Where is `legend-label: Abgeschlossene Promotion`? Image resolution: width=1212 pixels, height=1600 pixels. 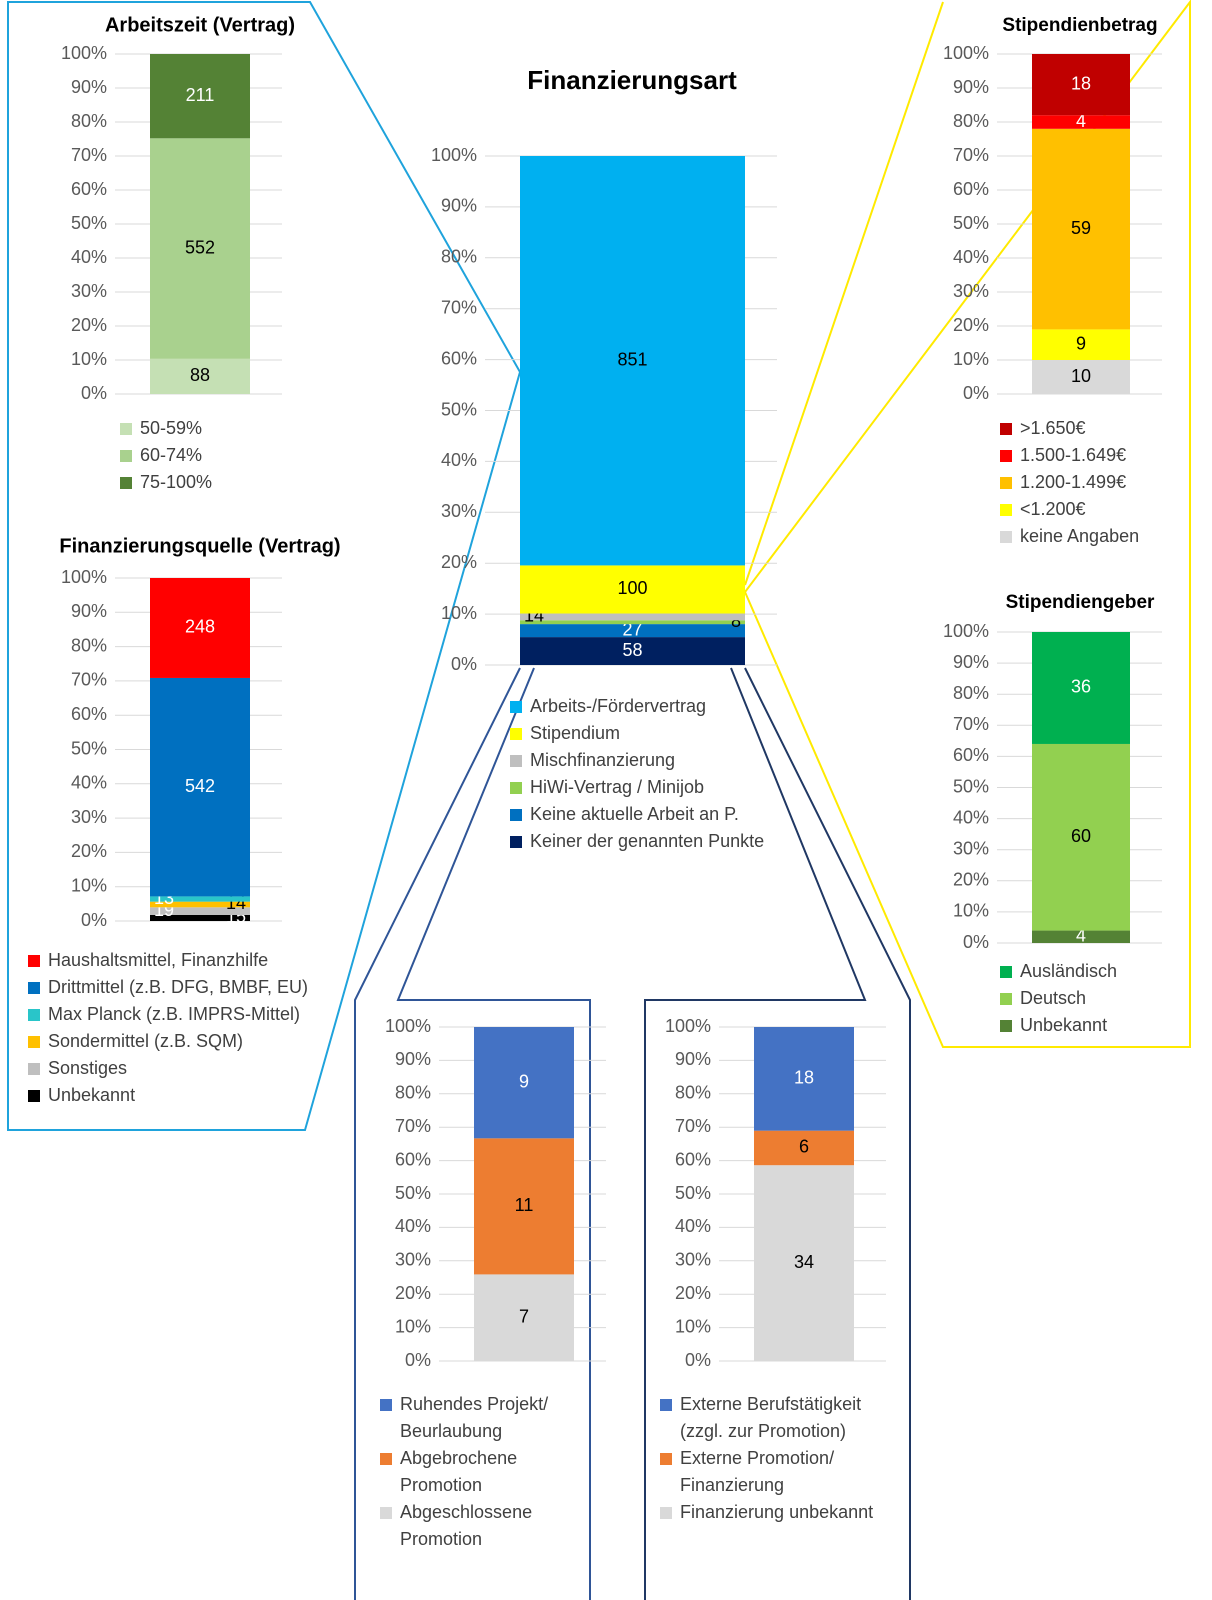 legend-label: Abgeschlossene Promotion is located at coordinates (466, 1525).